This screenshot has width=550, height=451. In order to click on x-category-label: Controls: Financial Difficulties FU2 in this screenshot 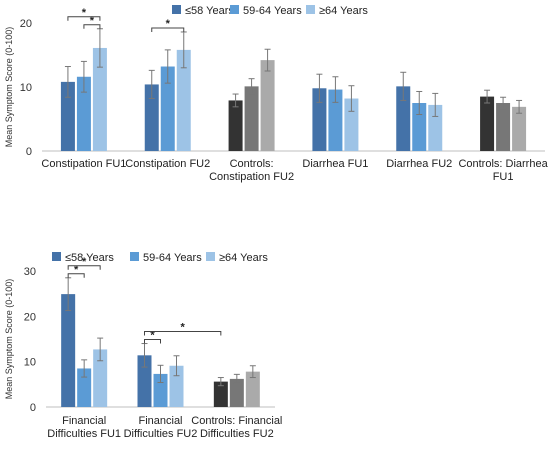, I will do `click(236, 427)`.